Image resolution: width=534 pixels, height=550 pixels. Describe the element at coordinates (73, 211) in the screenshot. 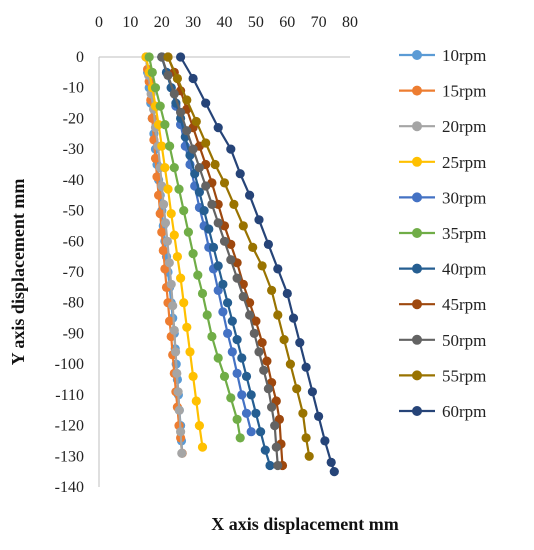

I see `y-tick-label: -50` at that location.